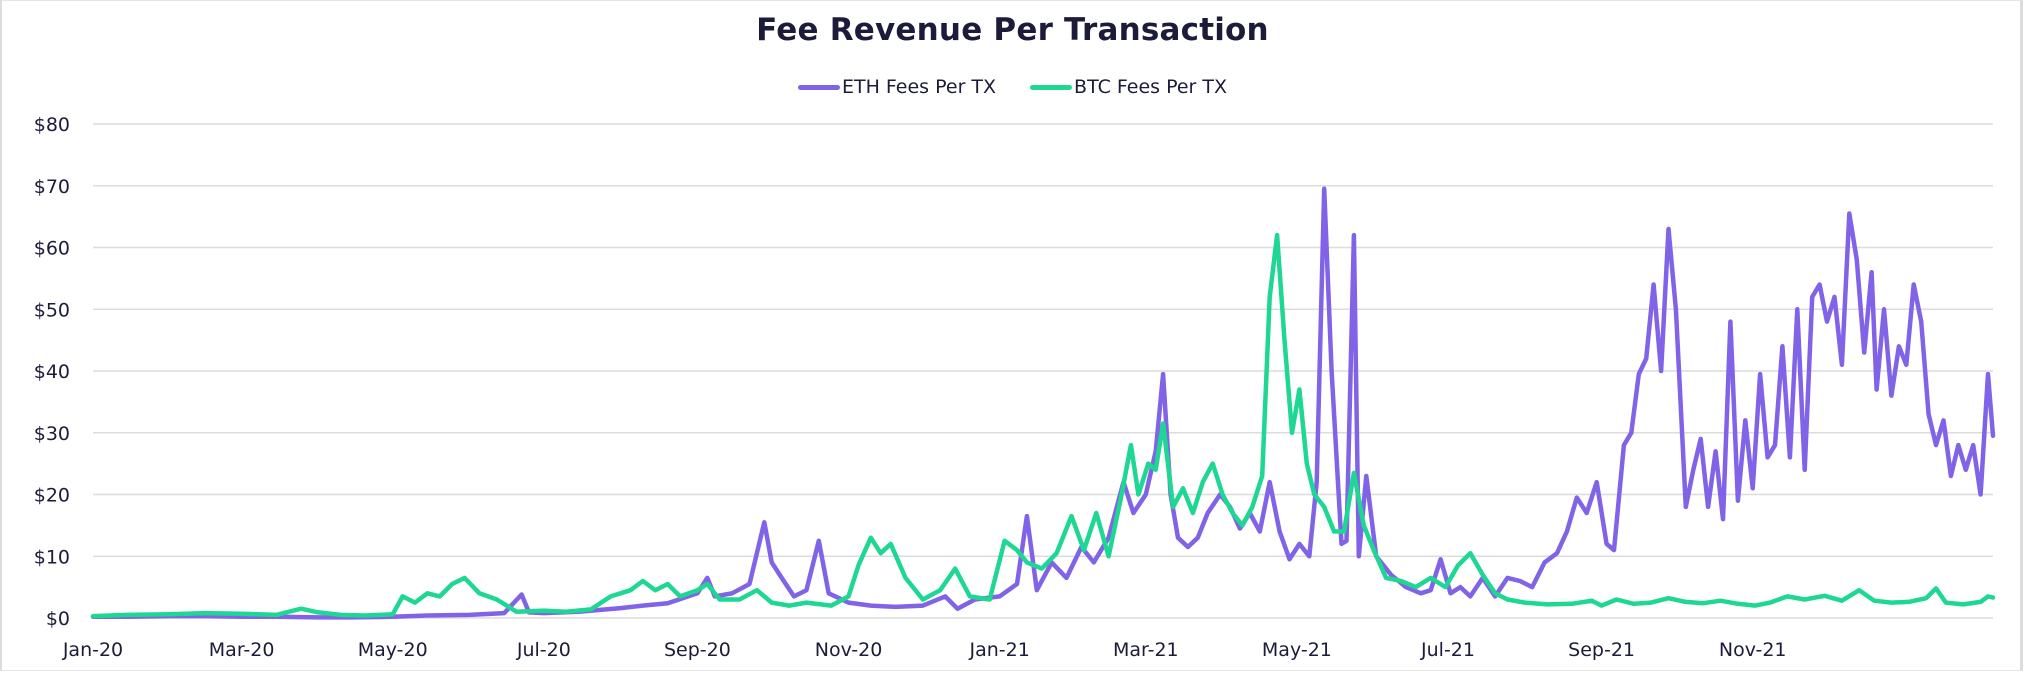 The height and width of the screenshot is (673, 2025). Describe the element at coordinates (818, 87) in the screenshot. I see `legend-swatch-eth` at that location.